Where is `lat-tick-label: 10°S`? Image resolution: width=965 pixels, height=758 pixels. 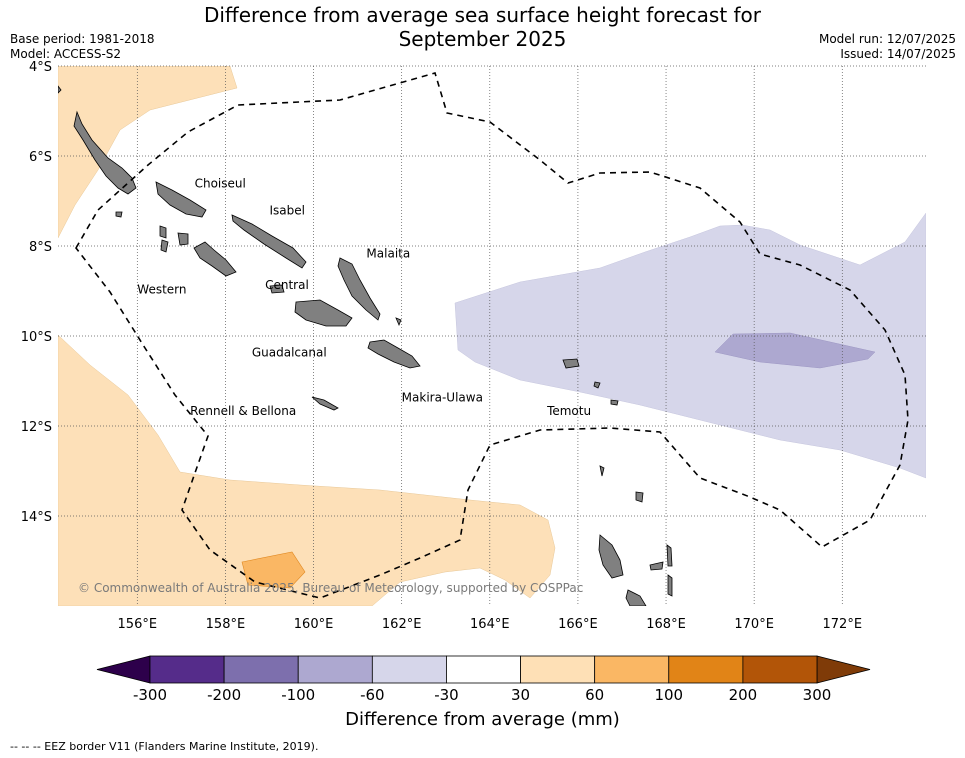
lat-tick-label: 10°S is located at coordinates (36, 337).